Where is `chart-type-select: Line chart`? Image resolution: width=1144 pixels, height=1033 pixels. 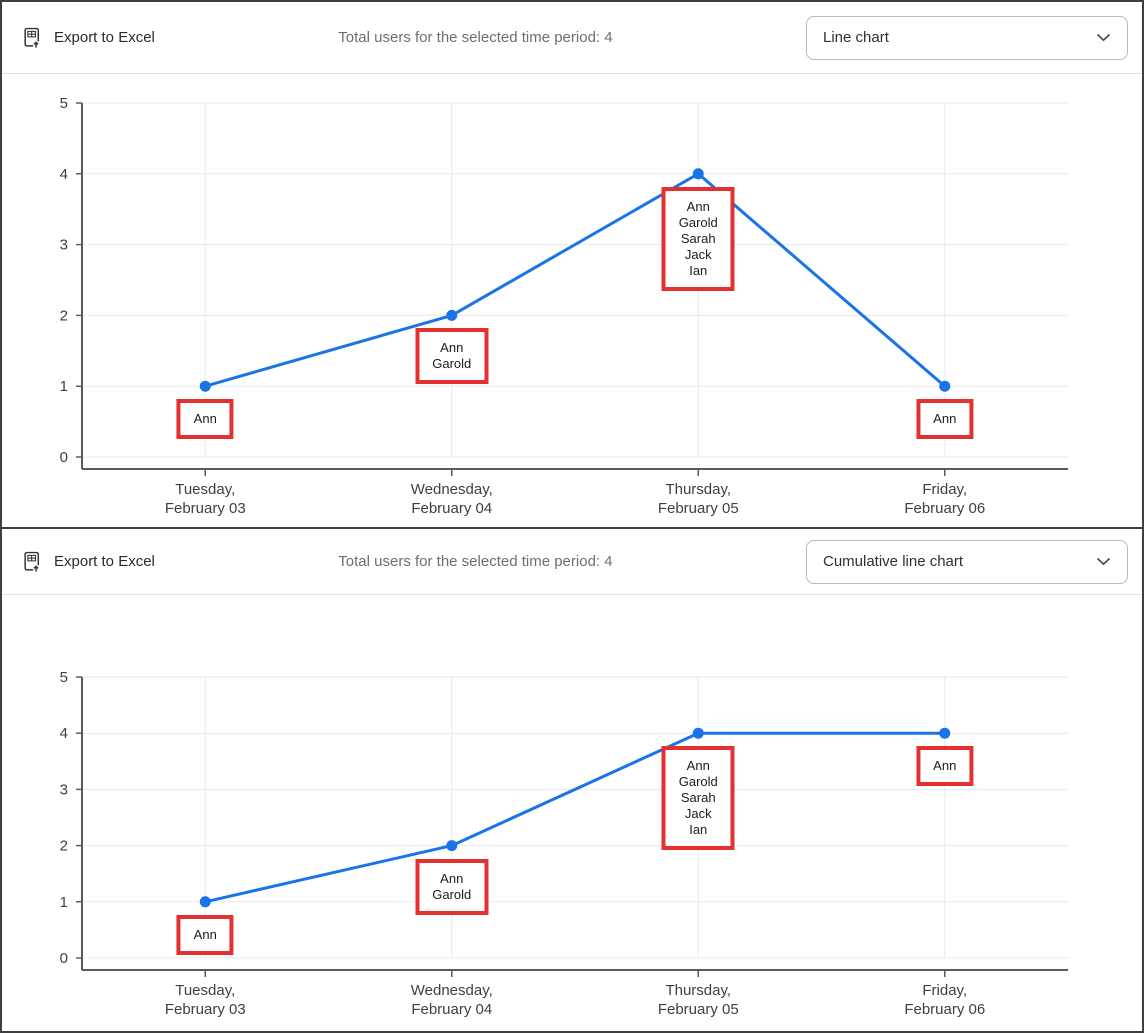
chart-type-select: Line chart is located at coordinates (967, 37).